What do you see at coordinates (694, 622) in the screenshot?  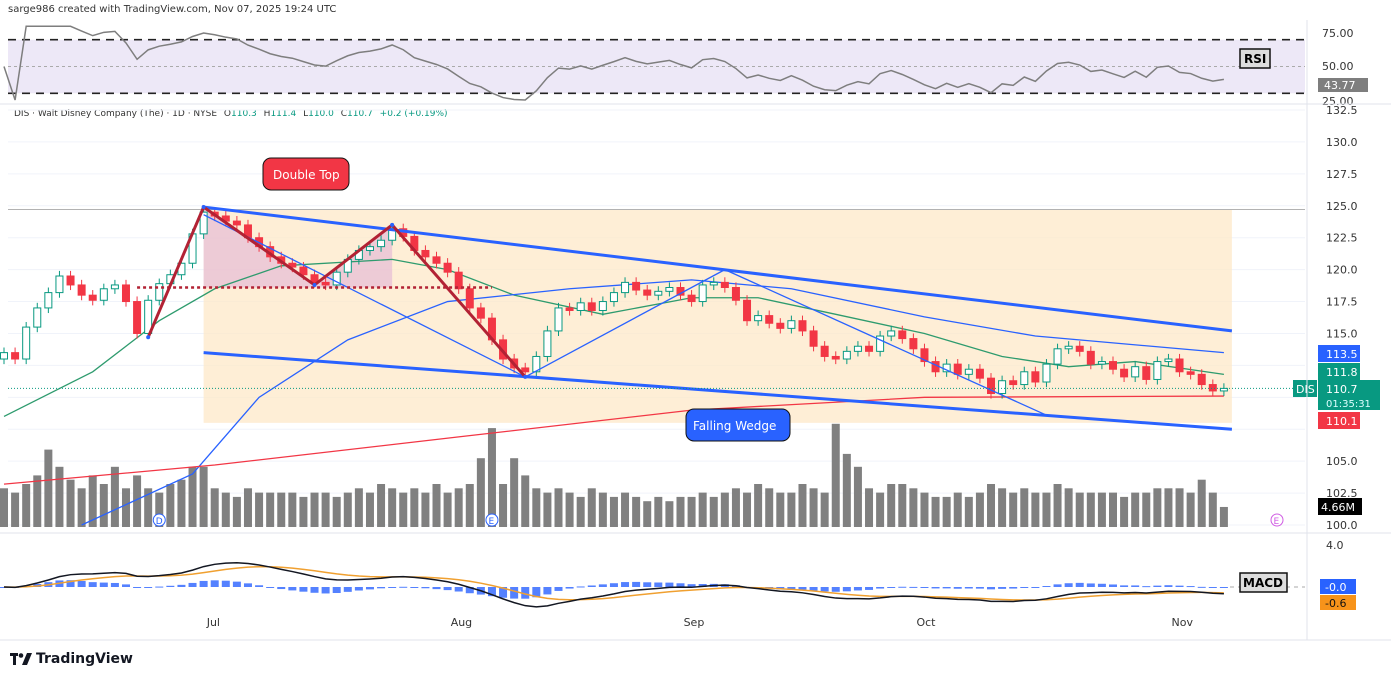 I see `time-axis-tick: Sep` at bounding box center [694, 622].